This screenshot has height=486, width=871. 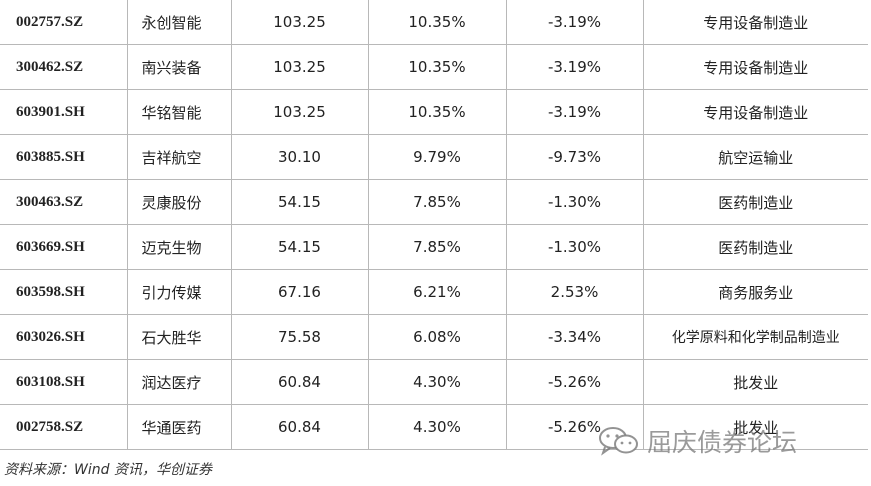 What do you see at coordinates (299, 292) in the screenshot?
I see `price-cell: 67.16` at bounding box center [299, 292].